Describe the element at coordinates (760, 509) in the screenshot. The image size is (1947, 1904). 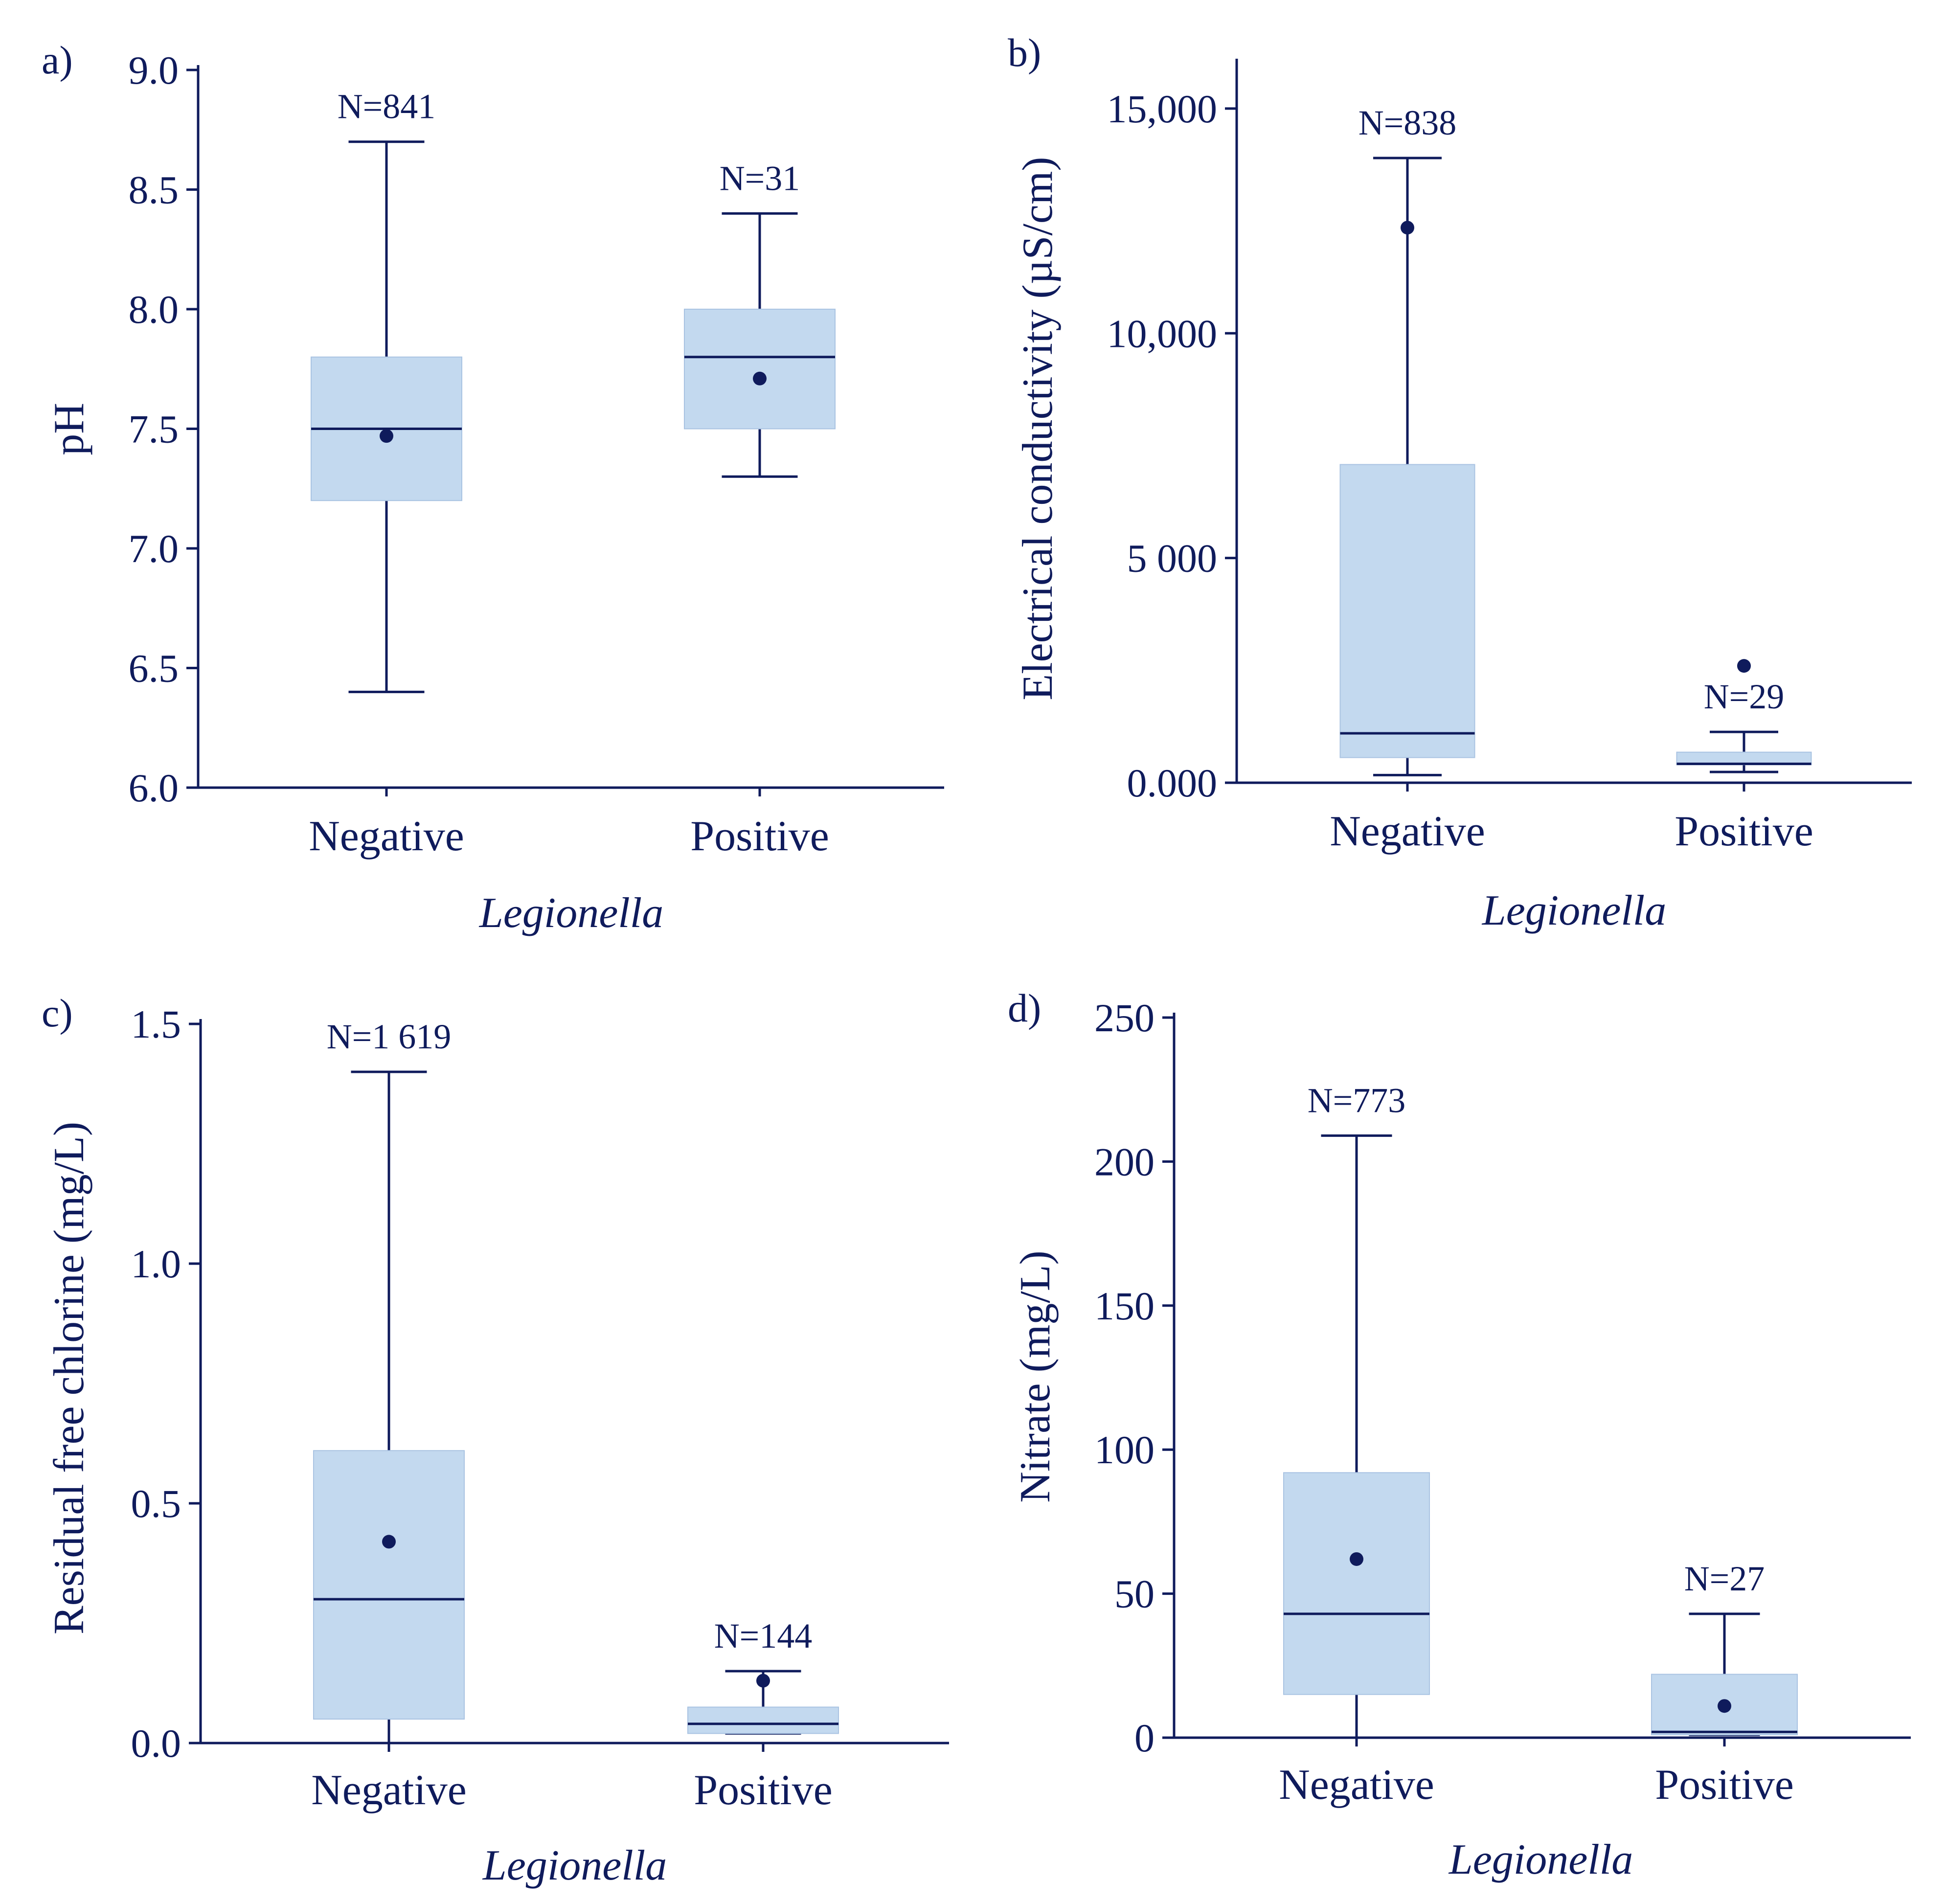
I see `box-positive: N=31 Positive` at that location.